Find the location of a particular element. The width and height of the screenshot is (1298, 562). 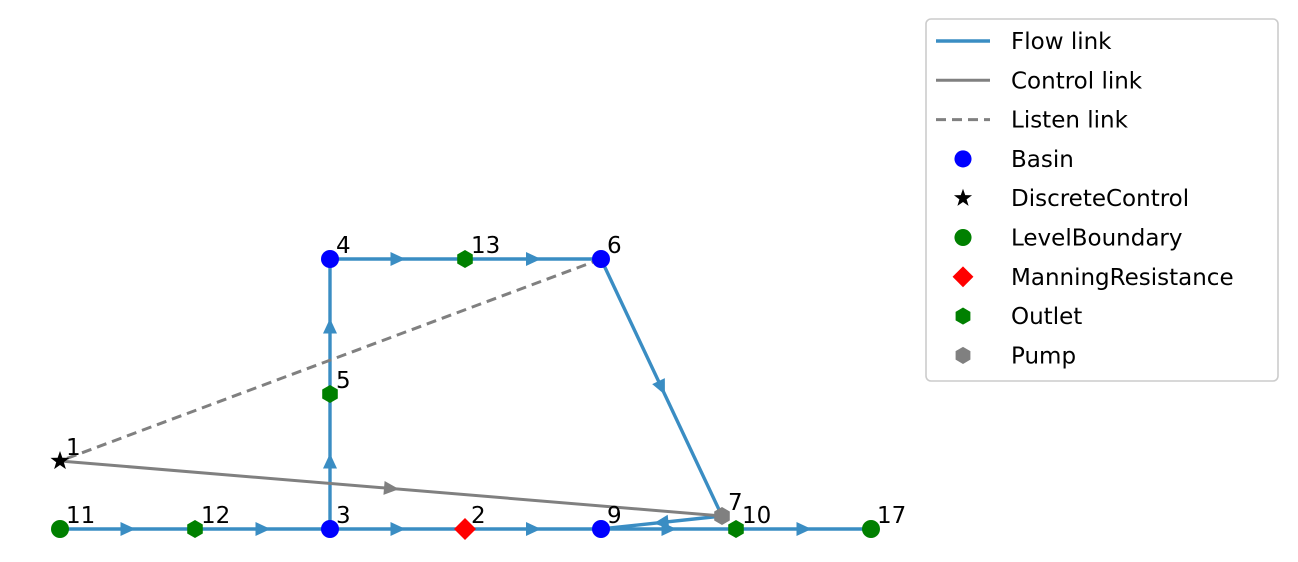

node-6-circle-icon is located at coordinates (601, 259).